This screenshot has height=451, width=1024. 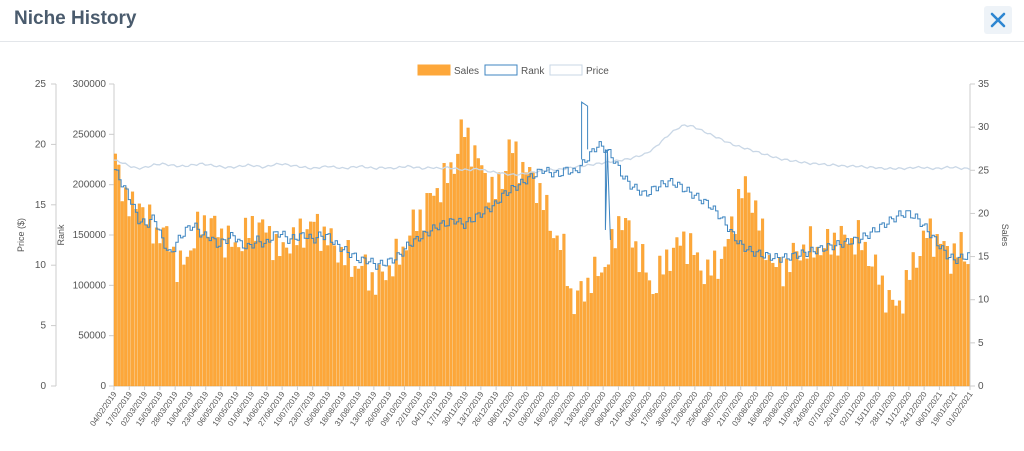 What do you see at coordinates (981, 386) in the screenshot?
I see `sales-axis-tick-label: 0` at bounding box center [981, 386].